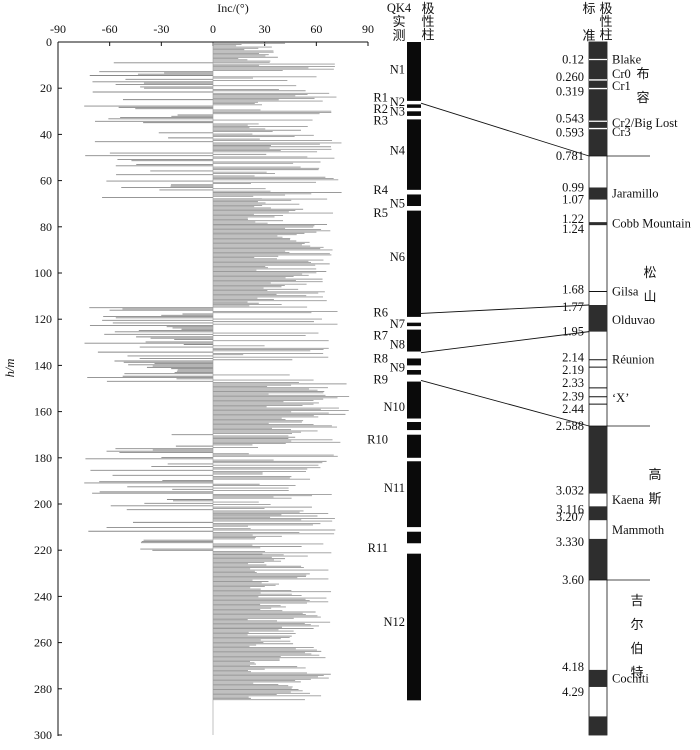  I want to click on chron-name-char: 尔, so click(636, 625).